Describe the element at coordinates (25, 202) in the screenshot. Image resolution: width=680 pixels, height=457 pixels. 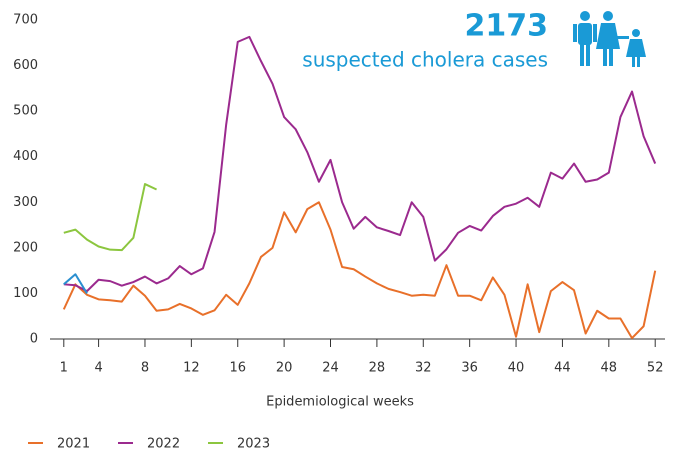
I see `y-tick-label: 300` at that location.